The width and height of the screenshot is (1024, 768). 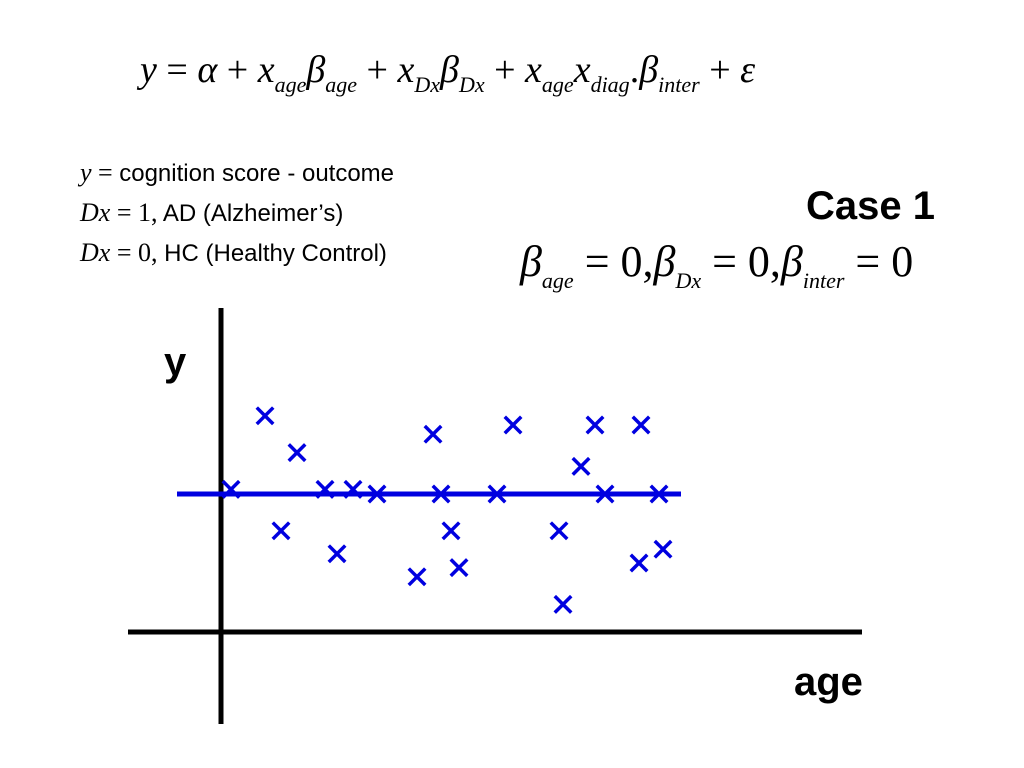 What do you see at coordinates (828, 682) in the screenshot?
I see `x-axis-label: age` at bounding box center [828, 682].